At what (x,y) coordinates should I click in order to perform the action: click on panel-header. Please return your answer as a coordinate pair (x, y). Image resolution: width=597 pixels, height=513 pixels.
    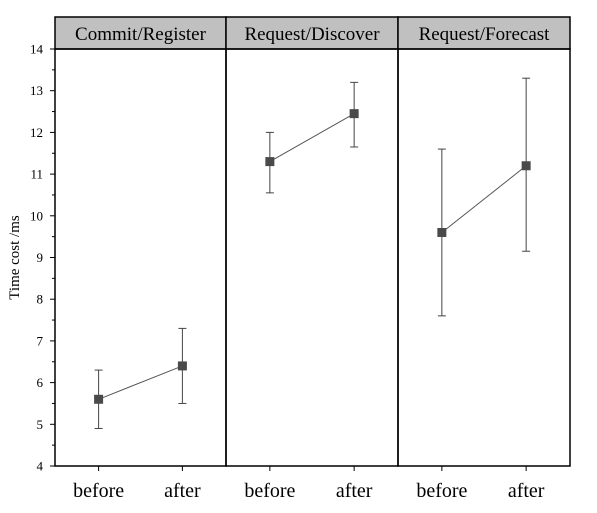
    Looking at the image, I should click on (140, 33).